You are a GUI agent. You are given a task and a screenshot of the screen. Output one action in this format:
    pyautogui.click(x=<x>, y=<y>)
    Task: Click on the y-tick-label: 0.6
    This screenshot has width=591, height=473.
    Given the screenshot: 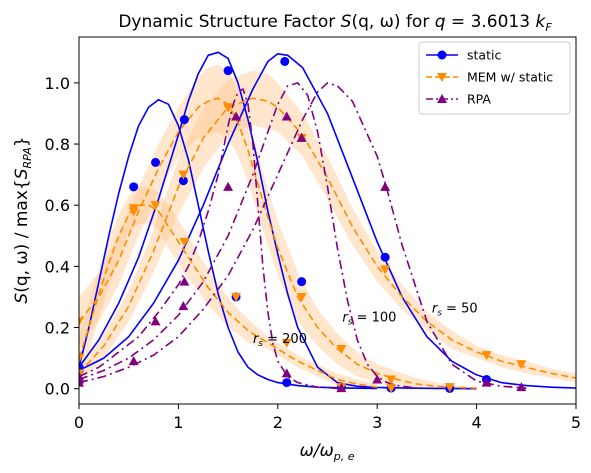 What is the action you would take?
    pyautogui.click(x=57, y=205)
    